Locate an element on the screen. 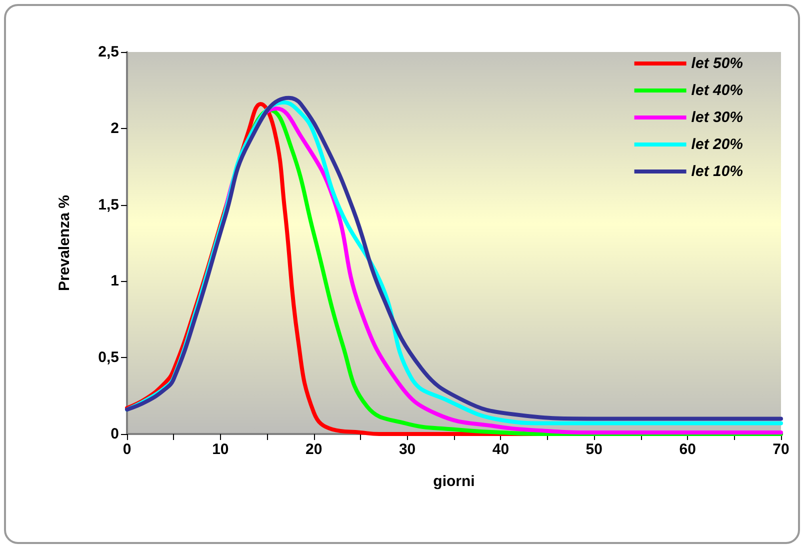 This screenshot has width=810, height=554. y-tick-label: 2,5 is located at coordinates (108, 52).